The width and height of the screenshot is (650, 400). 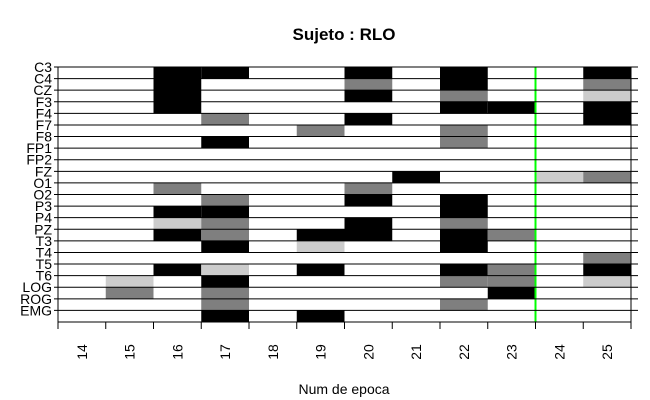 What do you see at coordinates (36, 299) in the screenshot?
I see `y-tick-label-rog: ROG` at bounding box center [36, 299].